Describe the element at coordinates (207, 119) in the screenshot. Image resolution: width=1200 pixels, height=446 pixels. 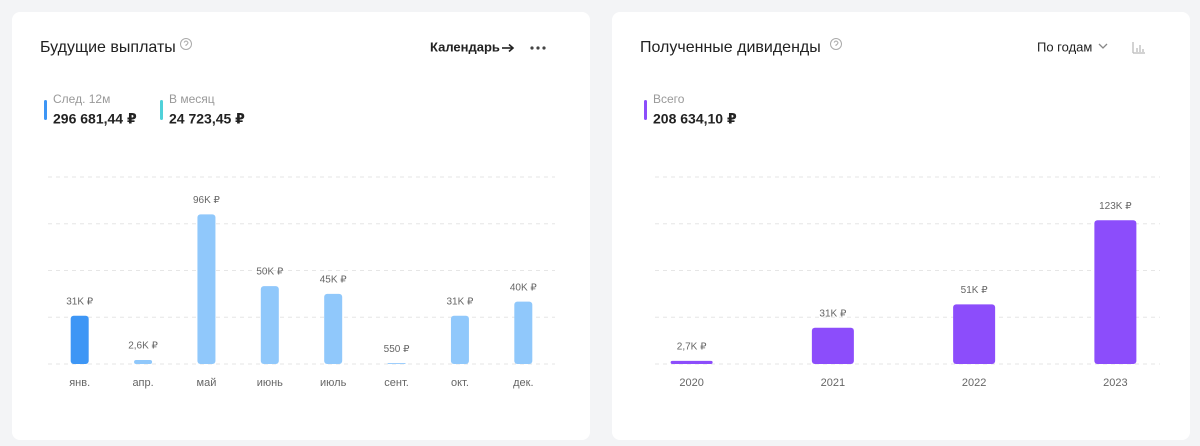
I see `stat-value: 24 723,45 ₽` at that location.